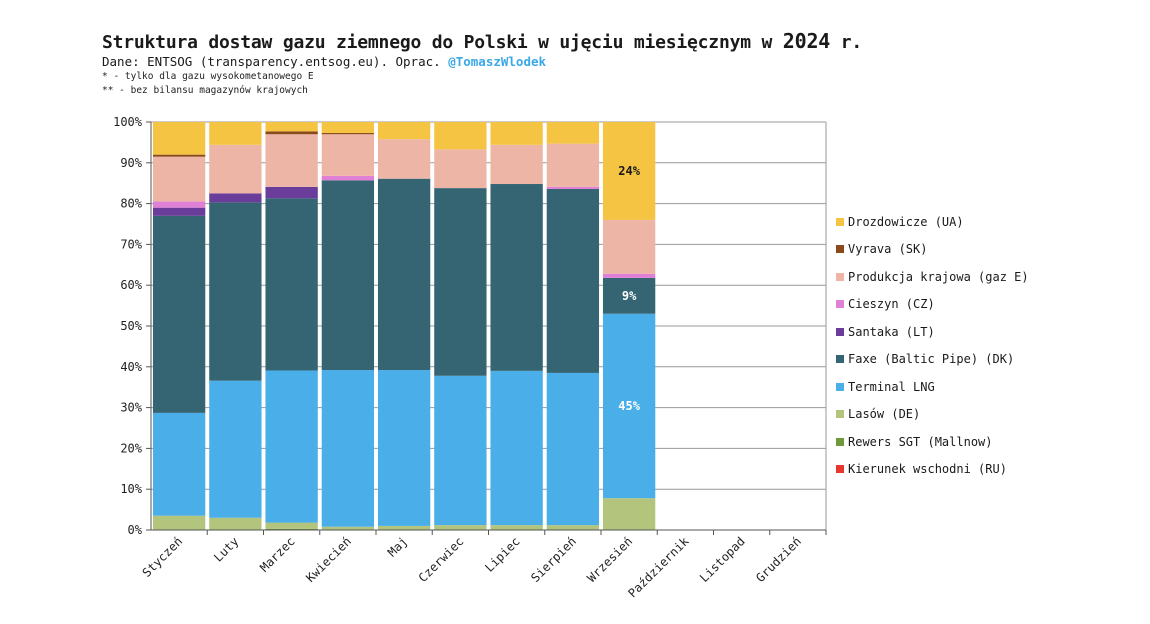 The height and width of the screenshot is (624, 1150). Describe the element at coordinates (205, 90) in the screenshot. I see `footnote-2: ** - bez bilansu magazynów krajowych` at that location.